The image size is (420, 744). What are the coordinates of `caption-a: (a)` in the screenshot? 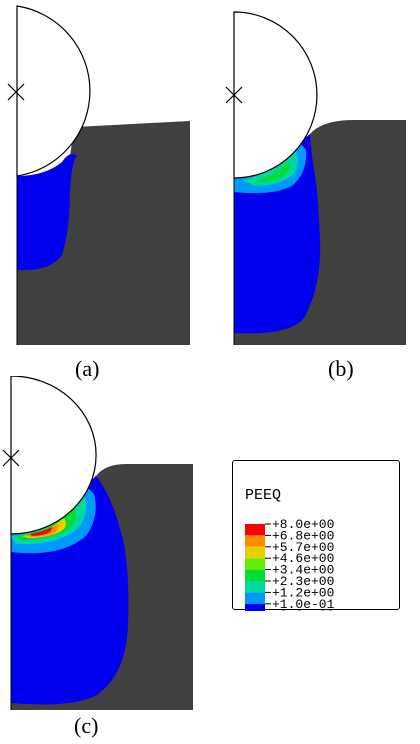 It's located at (87, 368).